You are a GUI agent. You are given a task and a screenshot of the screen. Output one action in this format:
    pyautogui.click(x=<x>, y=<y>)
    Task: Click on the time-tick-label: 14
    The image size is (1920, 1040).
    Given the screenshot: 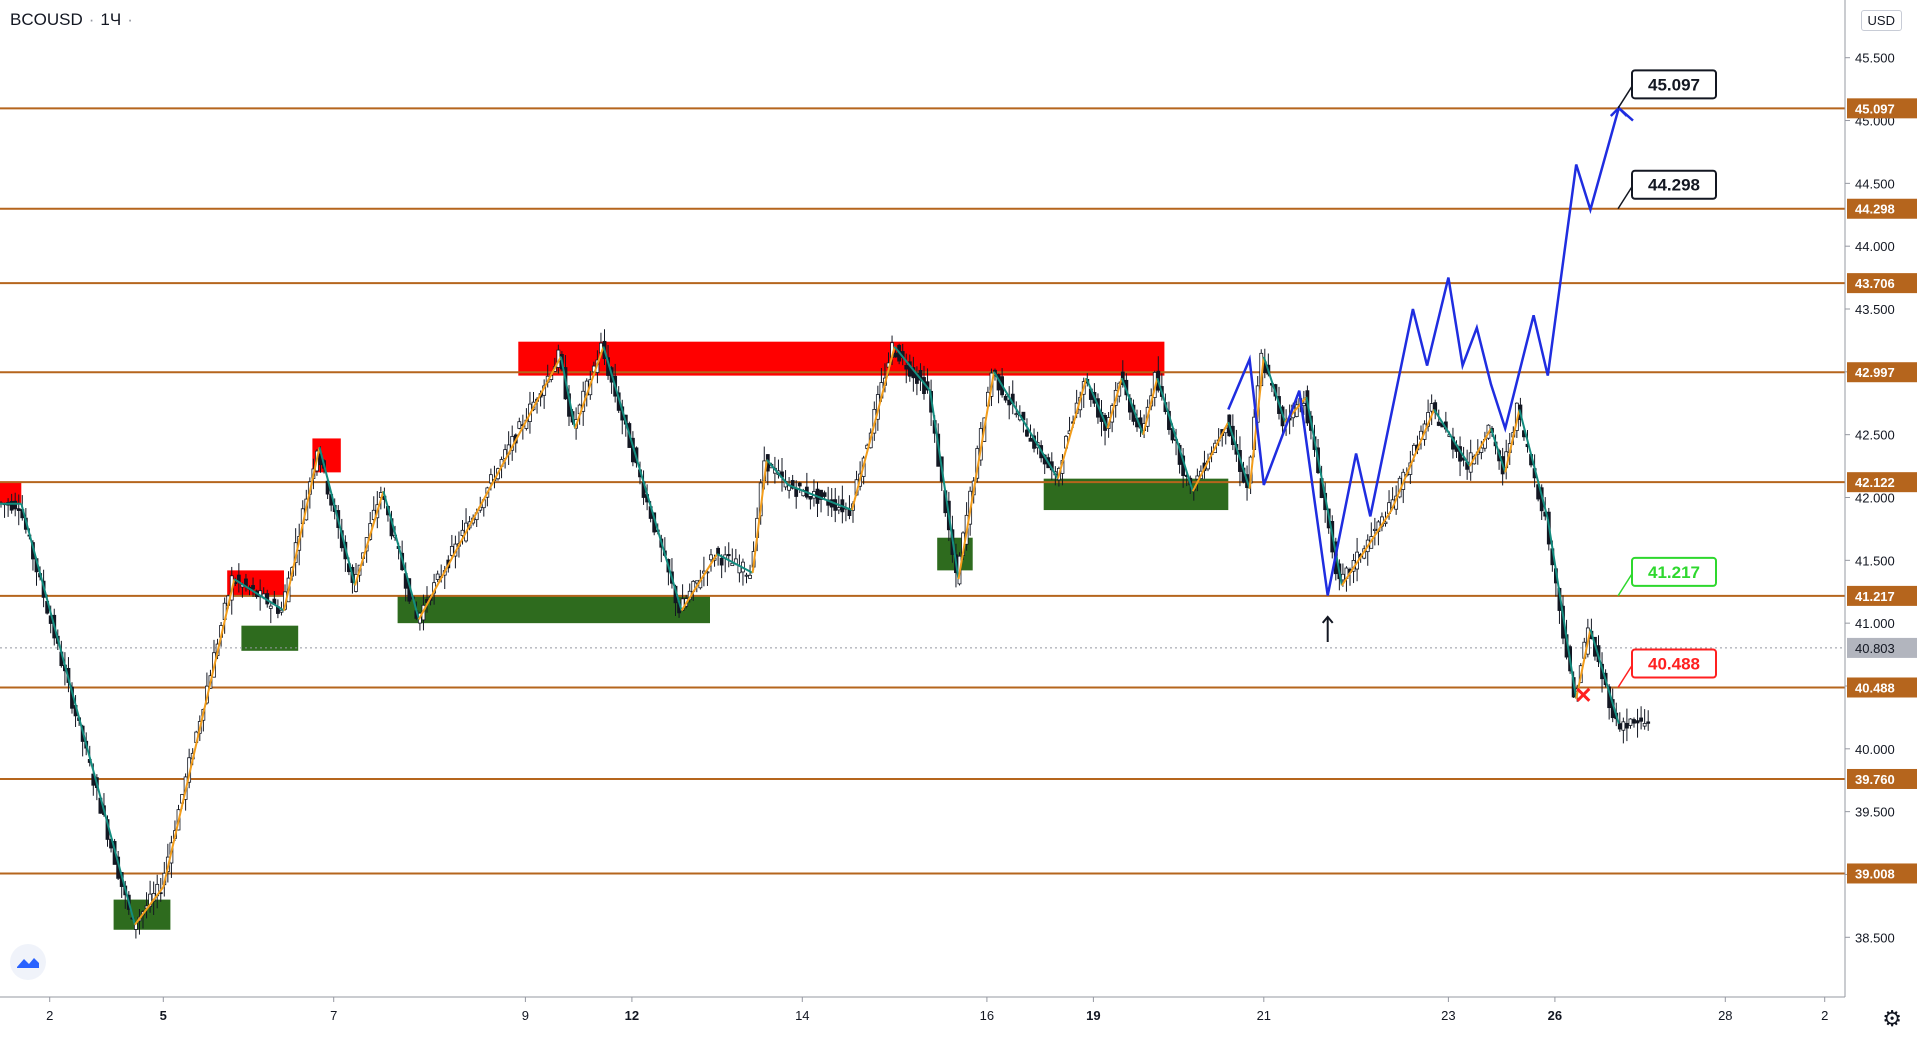 What is the action you would take?
    pyautogui.click(x=802, y=1015)
    